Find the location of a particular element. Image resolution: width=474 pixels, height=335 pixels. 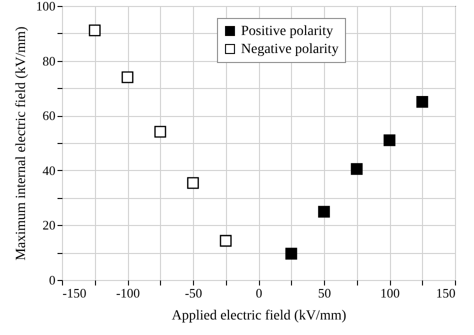

x-tick-label: 0 is located at coordinates (259, 293).